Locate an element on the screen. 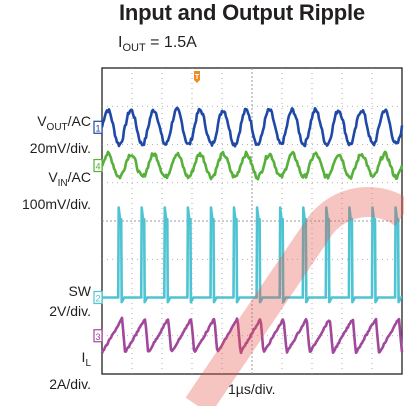  chart-subtitle: IOUT = 1.5A is located at coordinates (157, 44).